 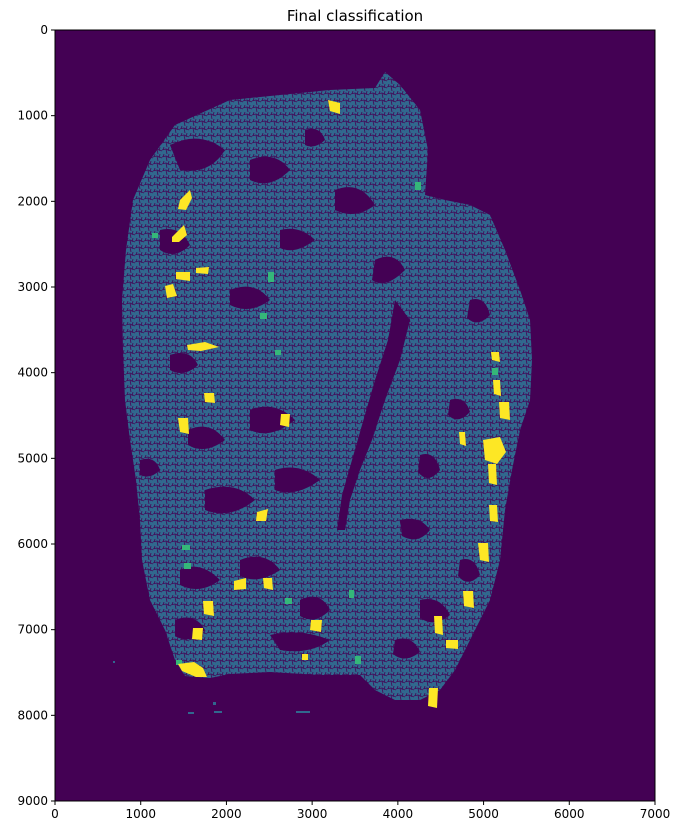 What do you see at coordinates (32, 458) in the screenshot?
I see `y-tick-label: 5000` at bounding box center [32, 458].